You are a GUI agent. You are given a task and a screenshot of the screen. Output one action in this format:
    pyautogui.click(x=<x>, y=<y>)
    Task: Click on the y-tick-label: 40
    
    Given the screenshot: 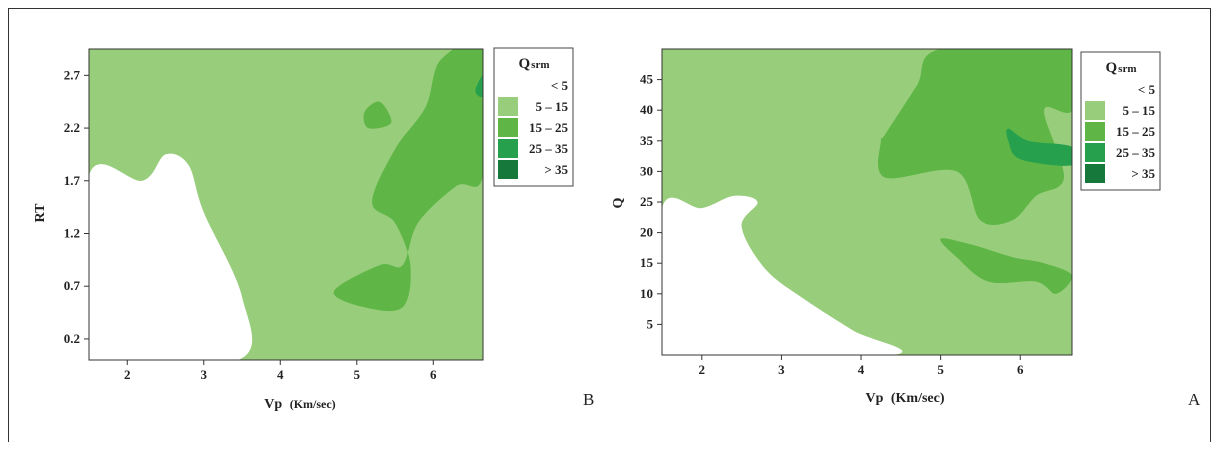 What is the action you would take?
    pyautogui.click(x=646, y=109)
    